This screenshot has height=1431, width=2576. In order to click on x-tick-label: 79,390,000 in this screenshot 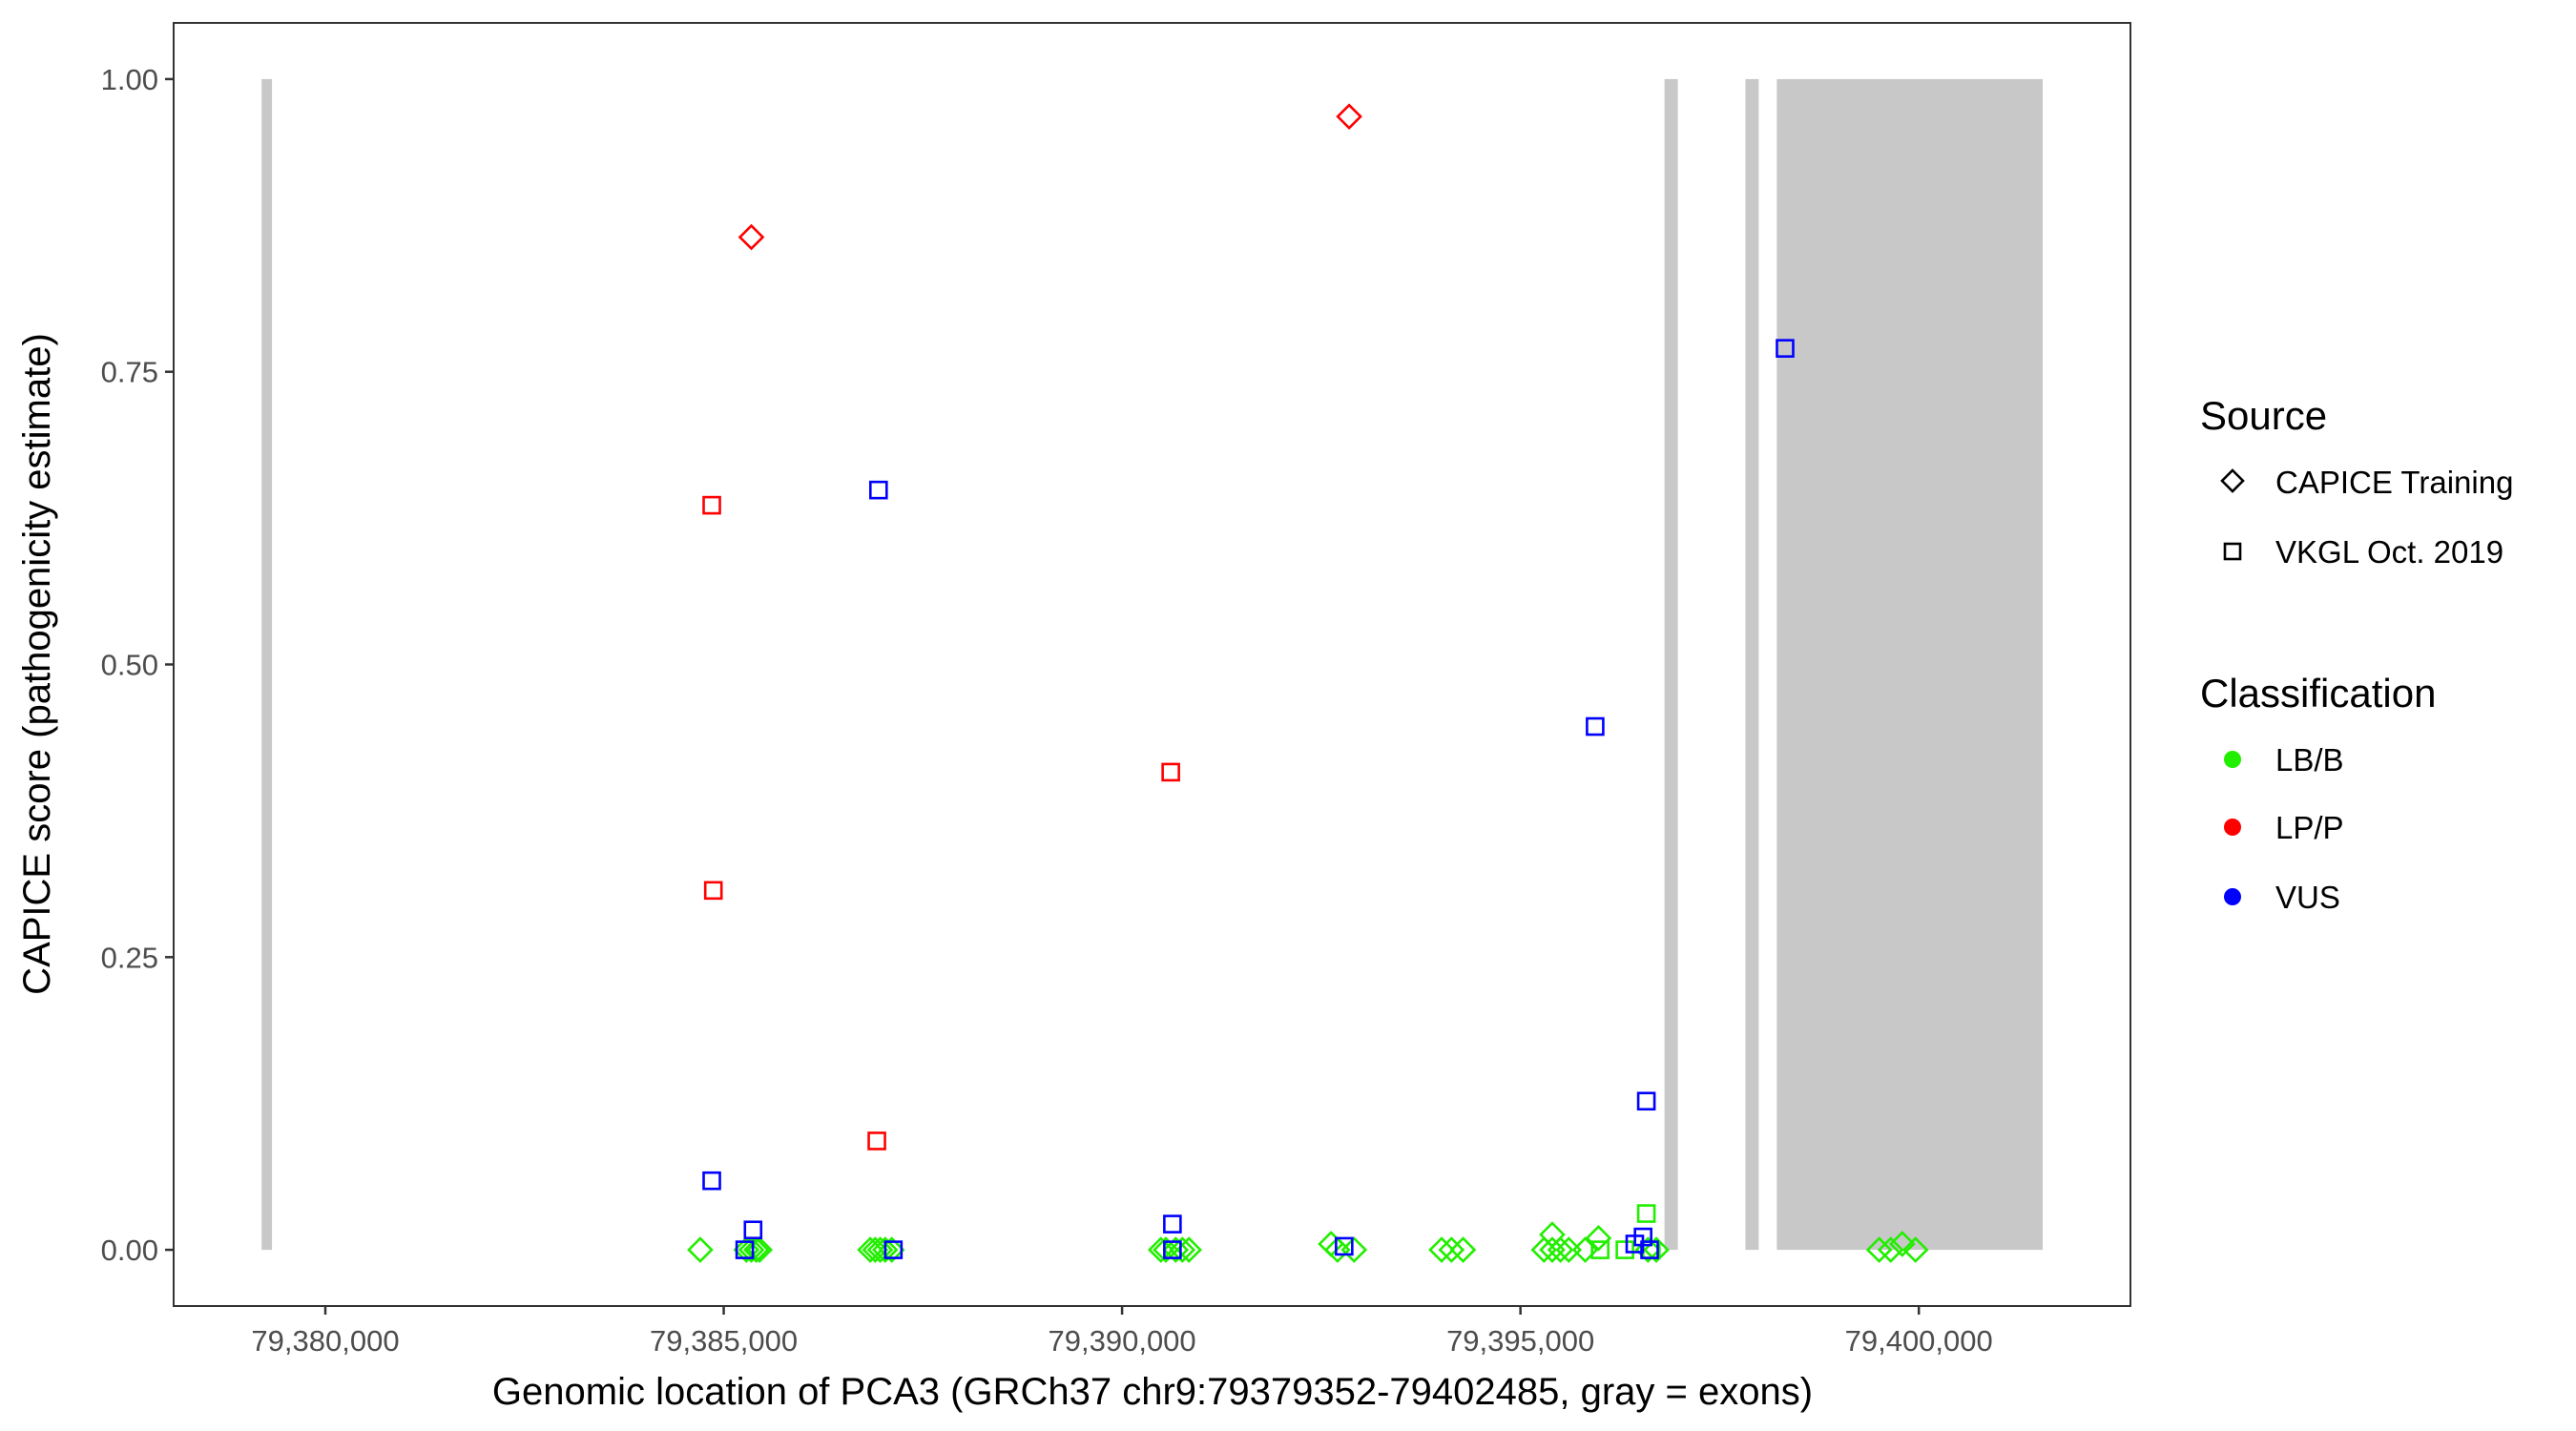, I will do `click(1122, 1341)`.